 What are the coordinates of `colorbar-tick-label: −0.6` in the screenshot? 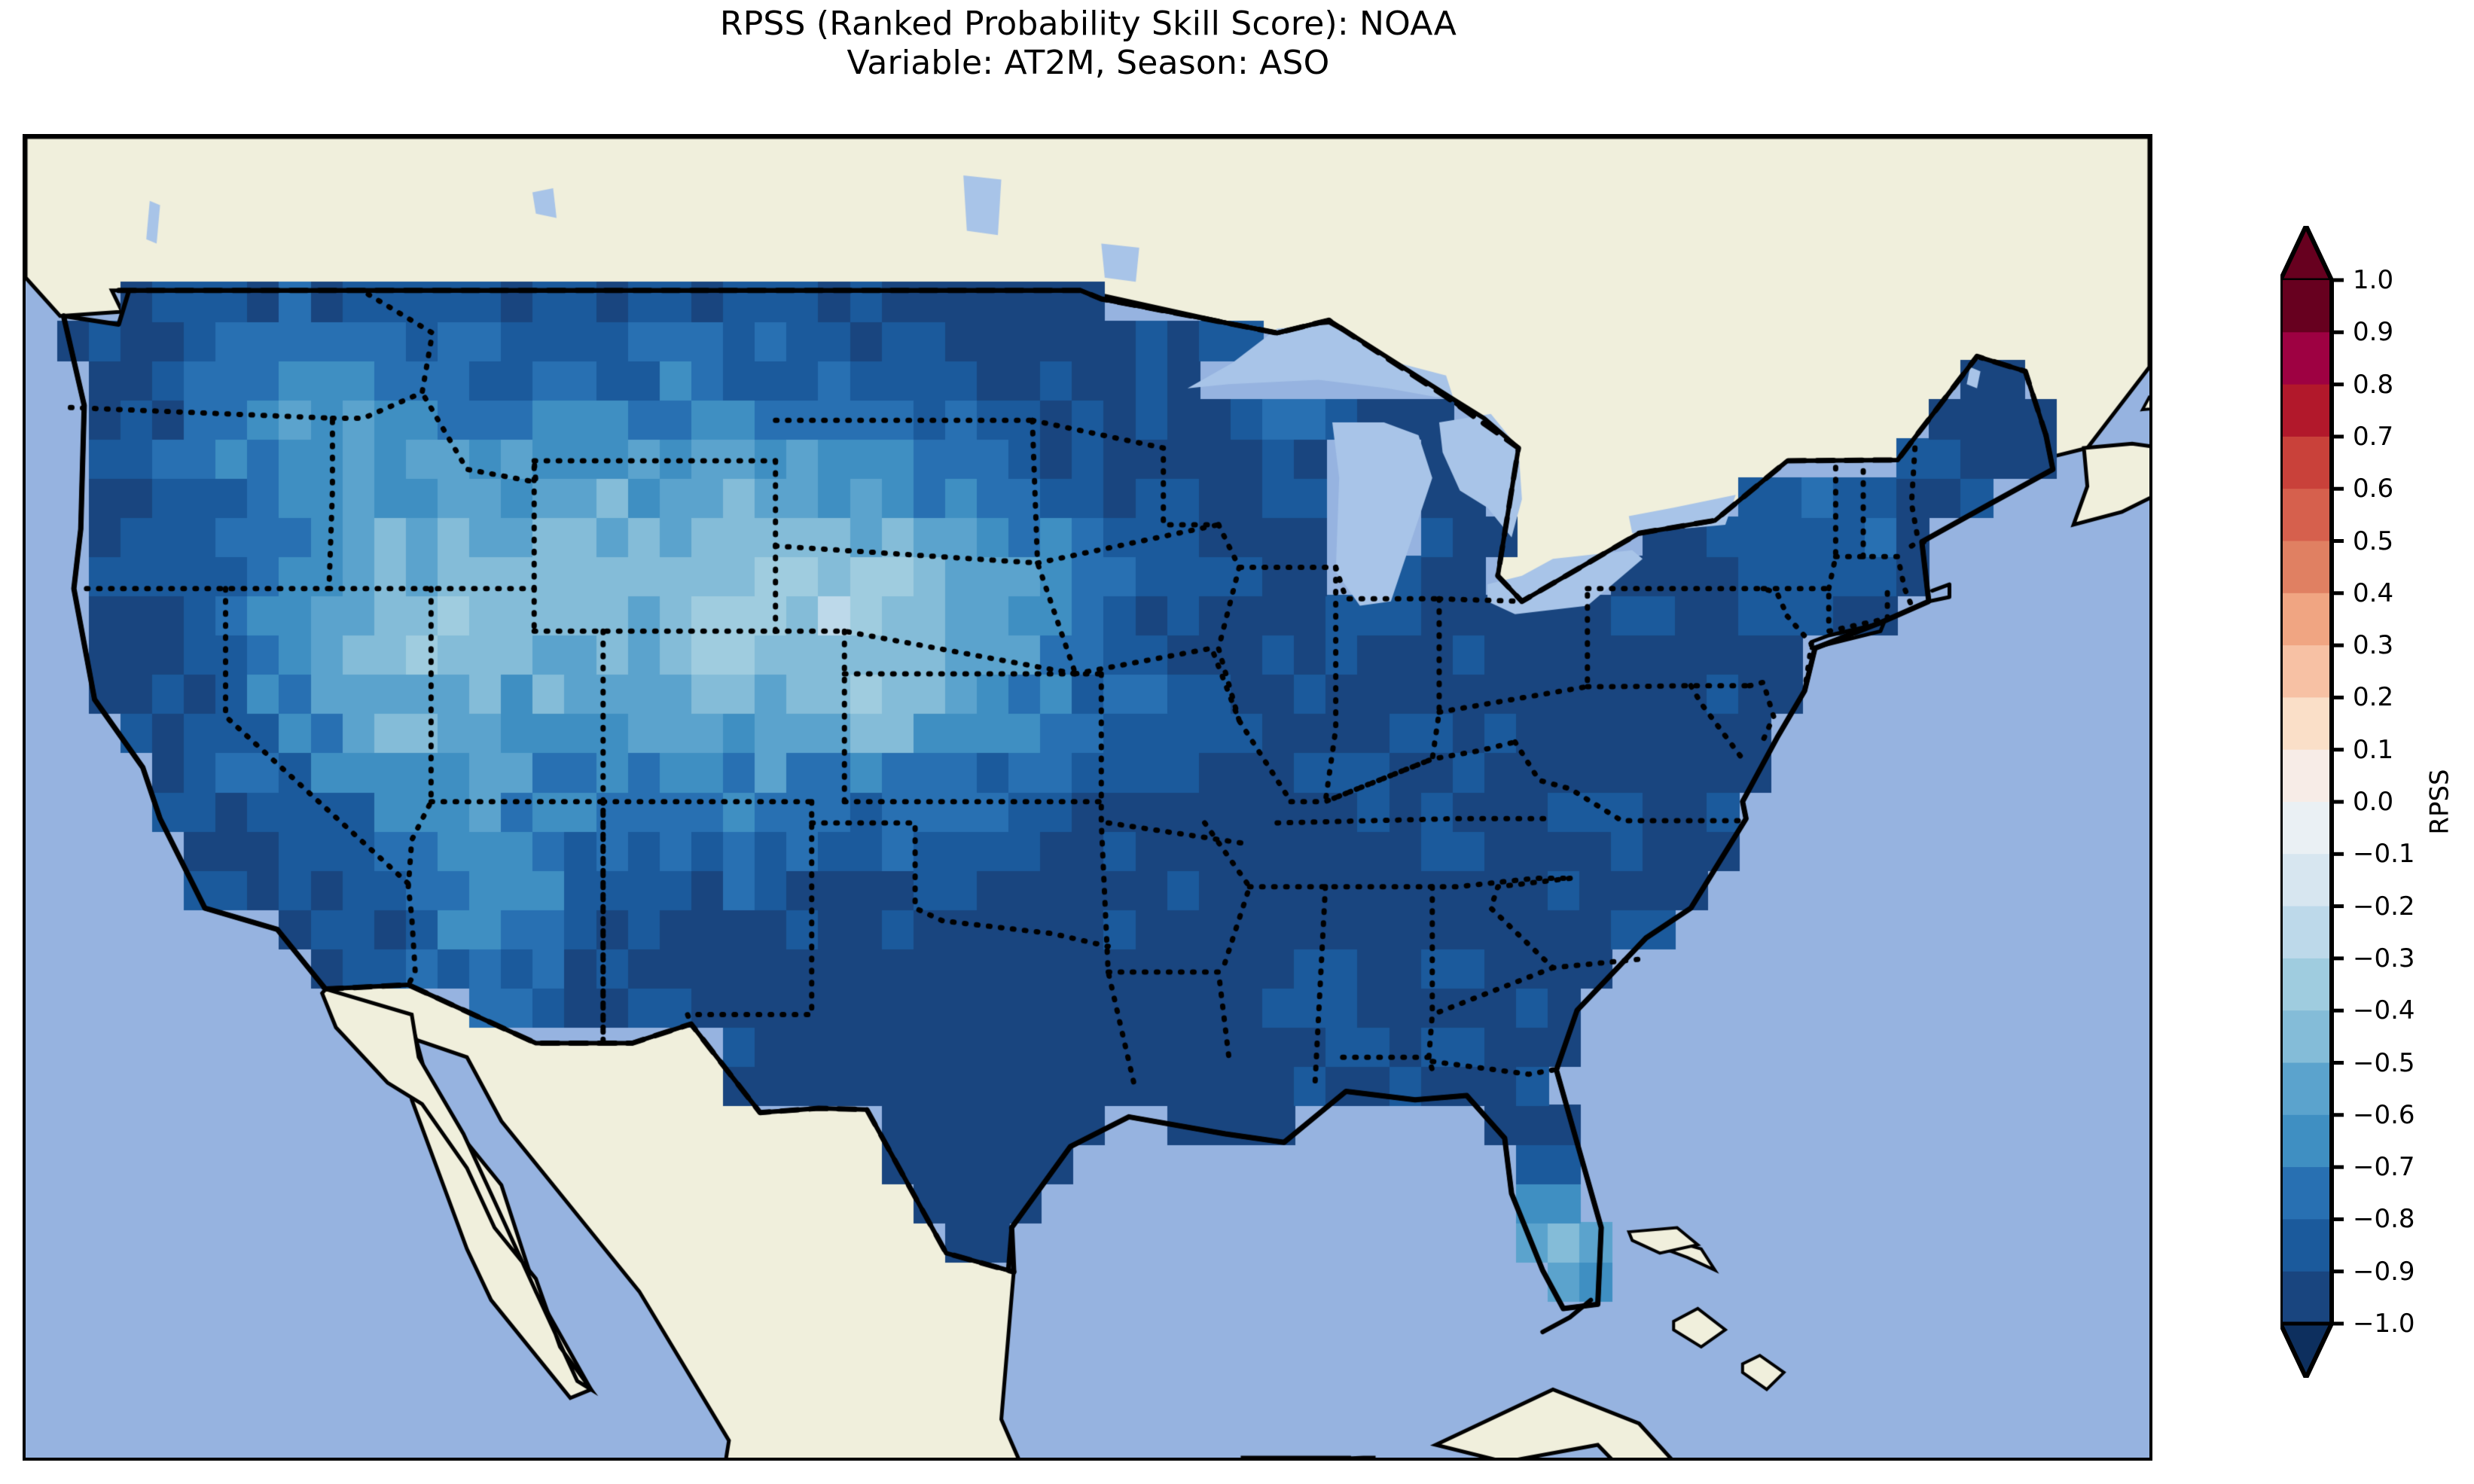 It's located at (2384, 1114).